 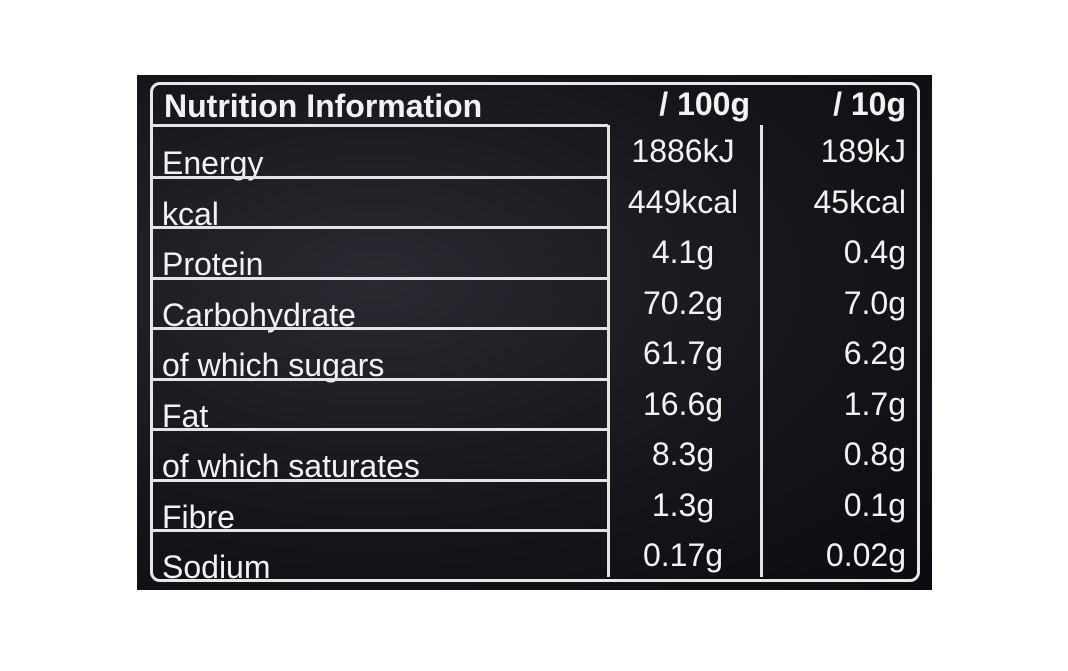 What do you see at coordinates (259, 314) in the screenshot?
I see `row-label: Carbohydrate` at bounding box center [259, 314].